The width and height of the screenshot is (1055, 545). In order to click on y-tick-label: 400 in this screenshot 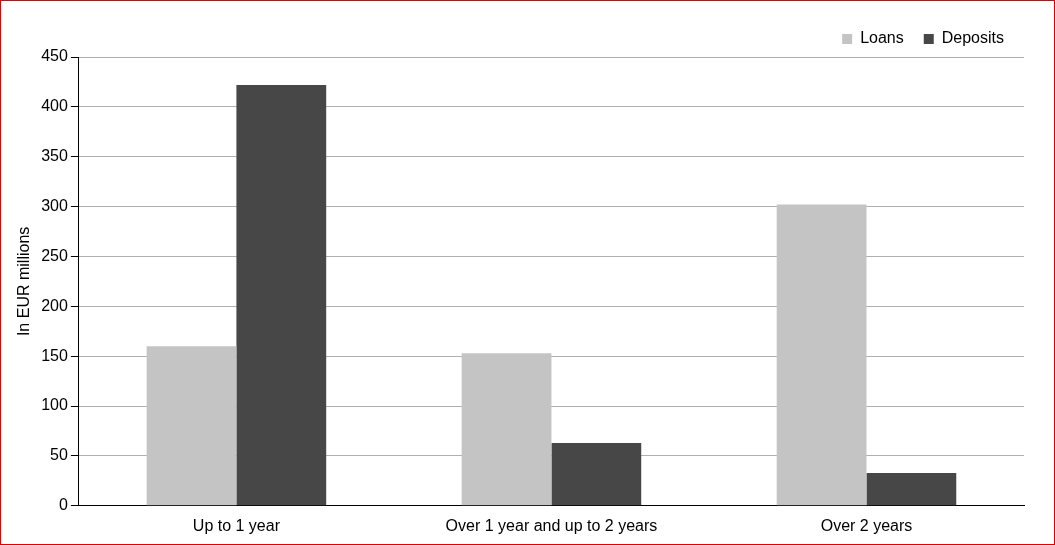, I will do `click(54, 106)`.